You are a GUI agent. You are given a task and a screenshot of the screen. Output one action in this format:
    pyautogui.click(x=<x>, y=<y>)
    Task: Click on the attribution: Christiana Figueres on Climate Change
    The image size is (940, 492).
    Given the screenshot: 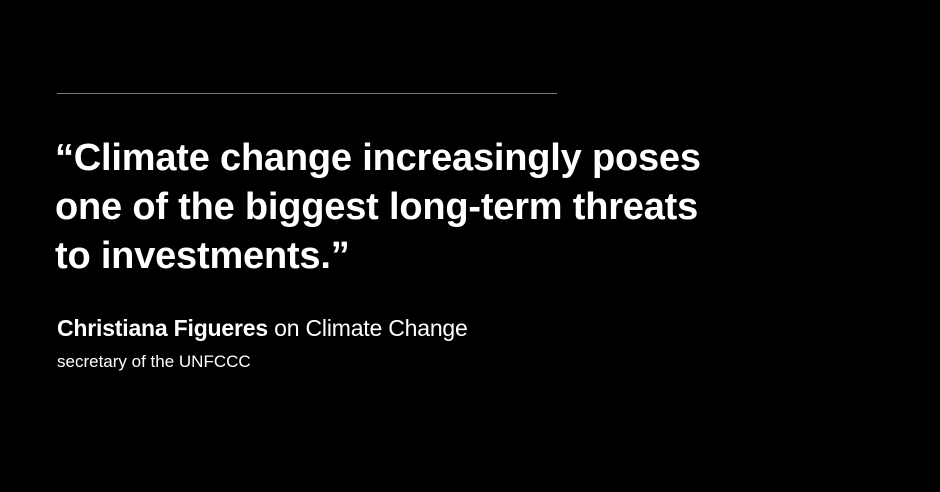 What is the action you would take?
    pyautogui.click(x=262, y=328)
    